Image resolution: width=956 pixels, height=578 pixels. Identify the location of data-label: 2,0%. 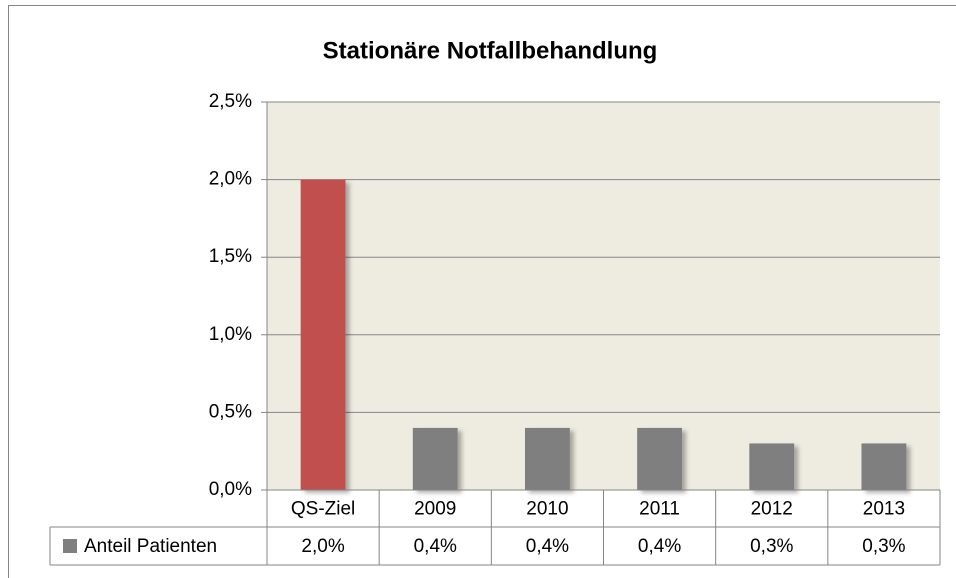
(322, 546).